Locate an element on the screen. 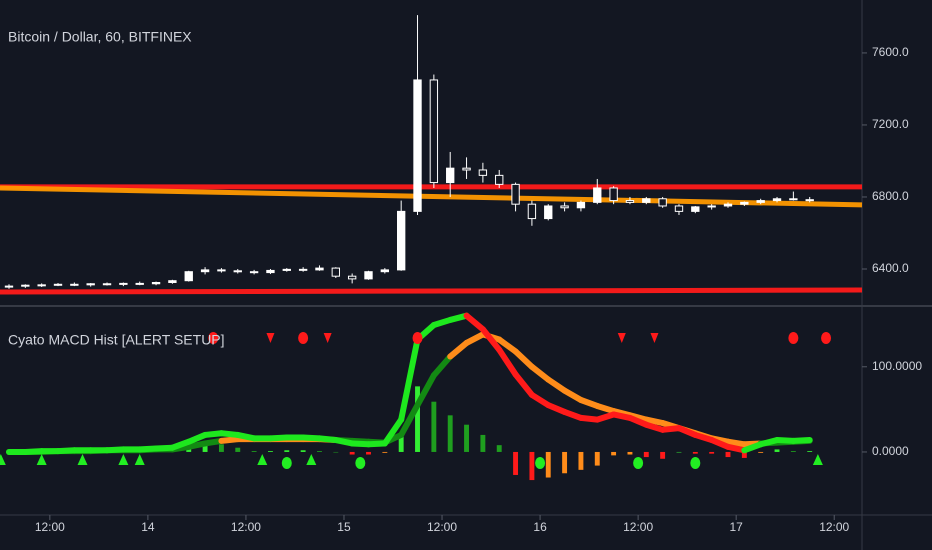  y-tick-label: 7200.0 is located at coordinates (890, 124).